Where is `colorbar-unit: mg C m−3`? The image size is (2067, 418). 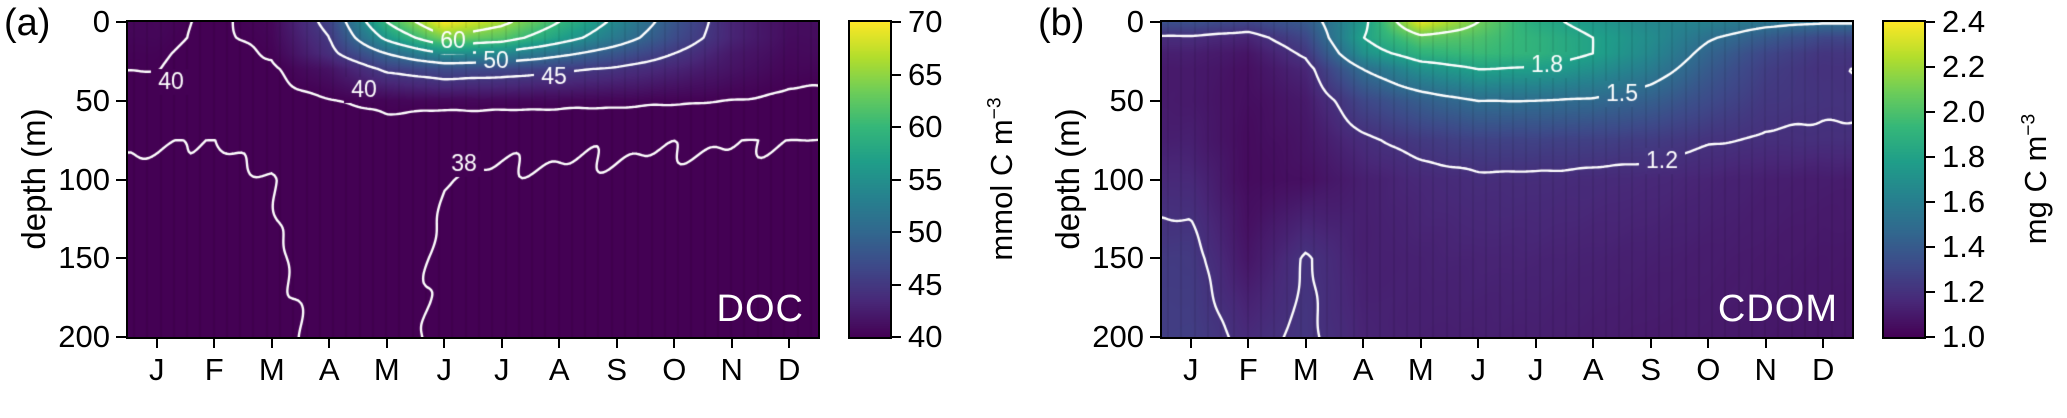
colorbar-unit: mg C m−3 is located at coordinates (2036, 179).